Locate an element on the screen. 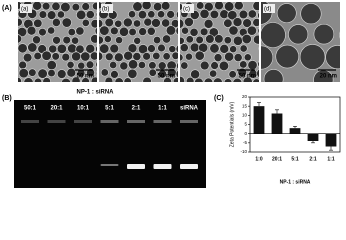  y-tick-label: 20 is located at coordinates (245, 96).